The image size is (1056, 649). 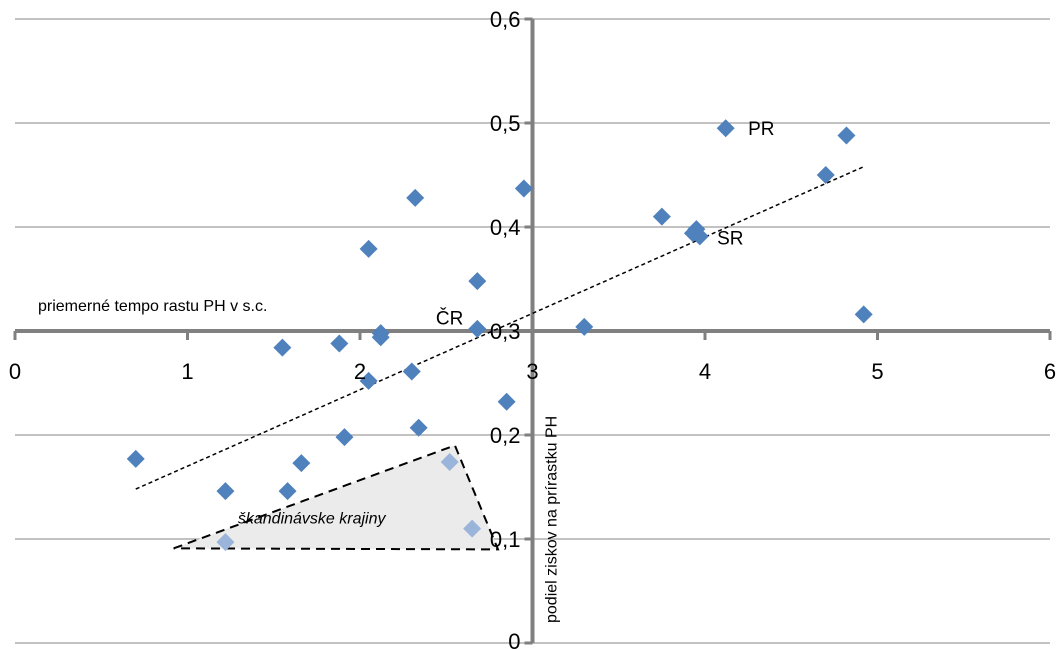 What do you see at coordinates (514, 639) in the screenshot?
I see `y-tick-label: 0` at bounding box center [514, 639].